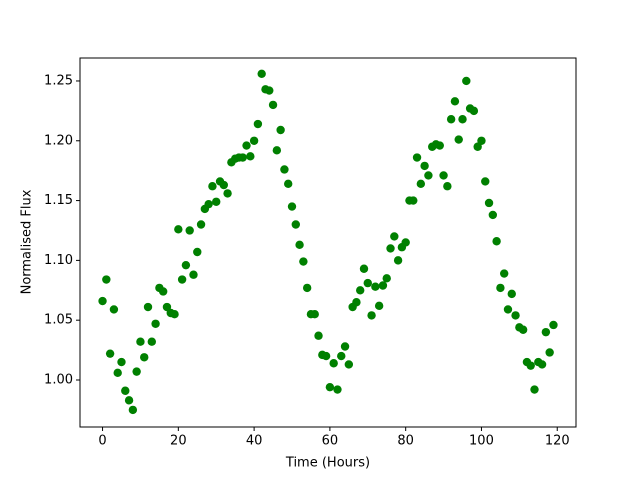 The width and height of the screenshot is (640, 480). What do you see at coordinates (330, 441) in the screenshot?
I see `x-tick-label: 60` at bounding box center [330, 441].